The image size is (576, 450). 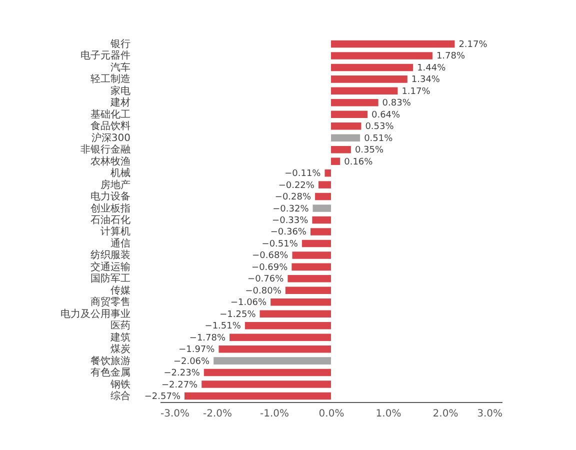 I want to click on y-tick-label: 有色金属, so click(x=110, y=372).